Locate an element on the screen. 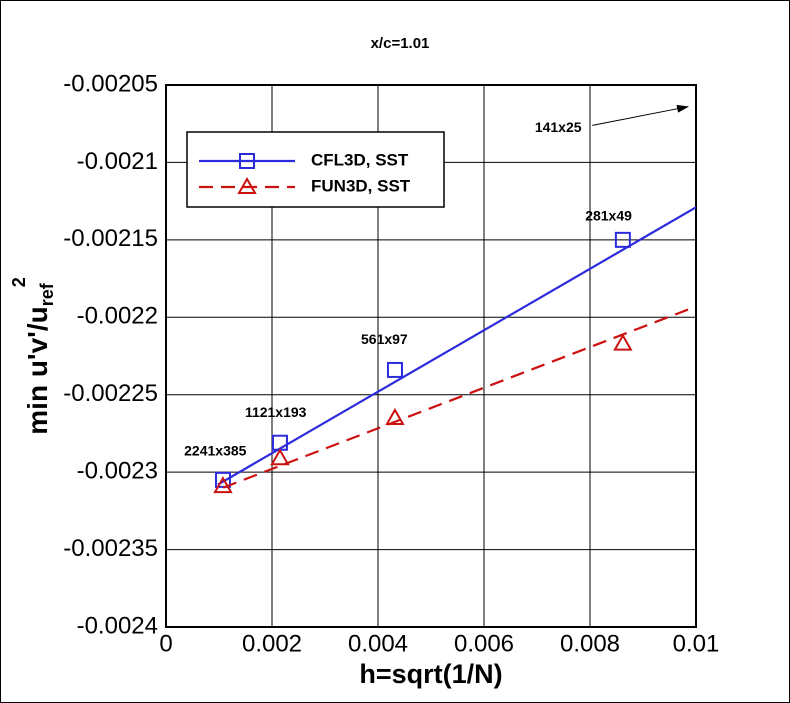 The image size is (790, 703). y-tick-label: -0.00215 is located at coordinates (110, 238).